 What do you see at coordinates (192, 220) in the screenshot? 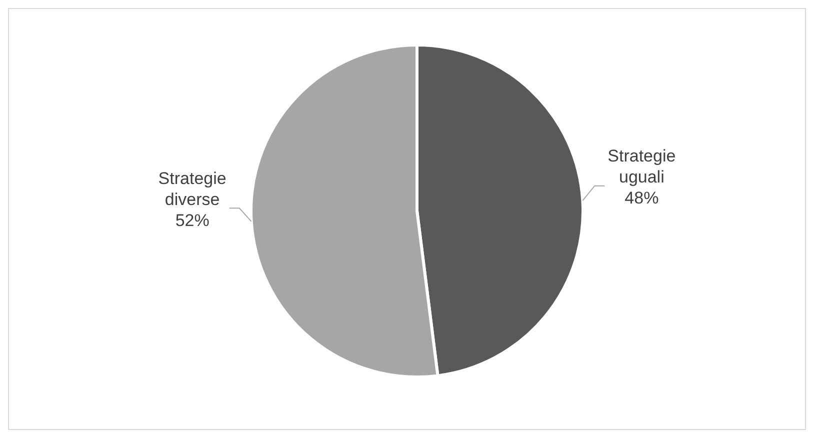
I see `data-label: 52%` at bounding box center [192, 220].